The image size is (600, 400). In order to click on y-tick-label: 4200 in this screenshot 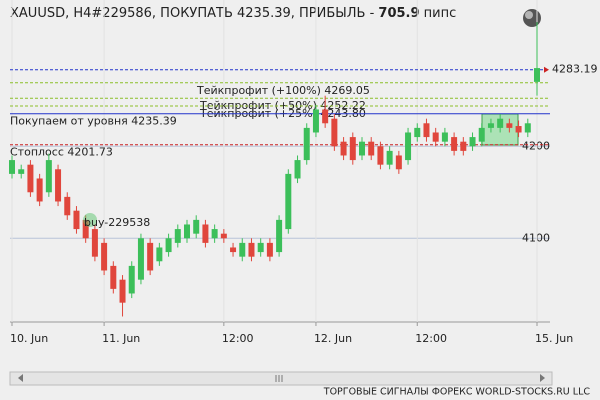, I will do `click(536, 145)`.